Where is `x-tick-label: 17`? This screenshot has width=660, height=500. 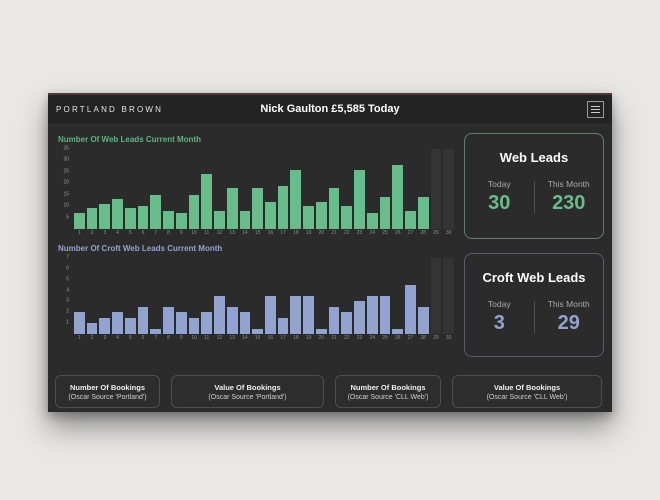
x-tick-label: 17 is located at coordinates (283, 338).